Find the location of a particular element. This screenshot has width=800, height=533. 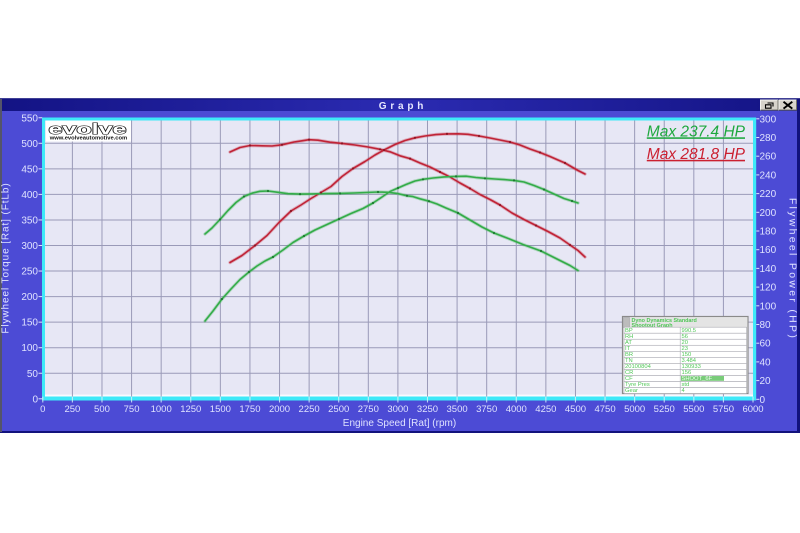

svg-text: 1500 is located at coordinates (220, 409).